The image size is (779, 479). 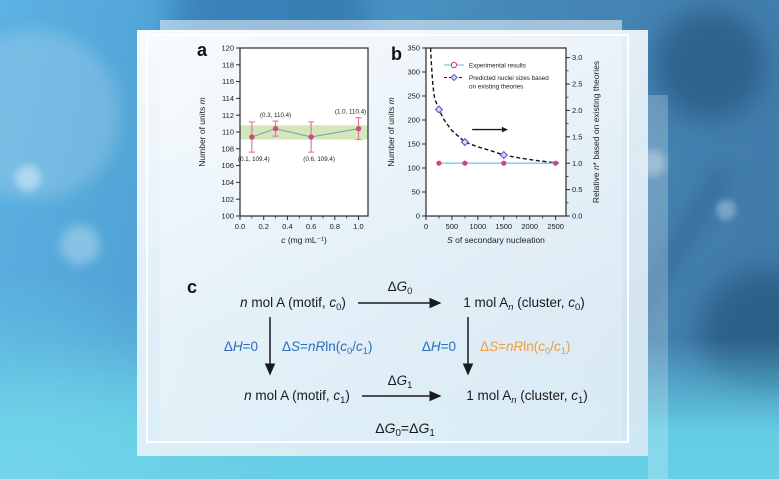 I want to click on svg-text: 120, so click(x=227, y=48).